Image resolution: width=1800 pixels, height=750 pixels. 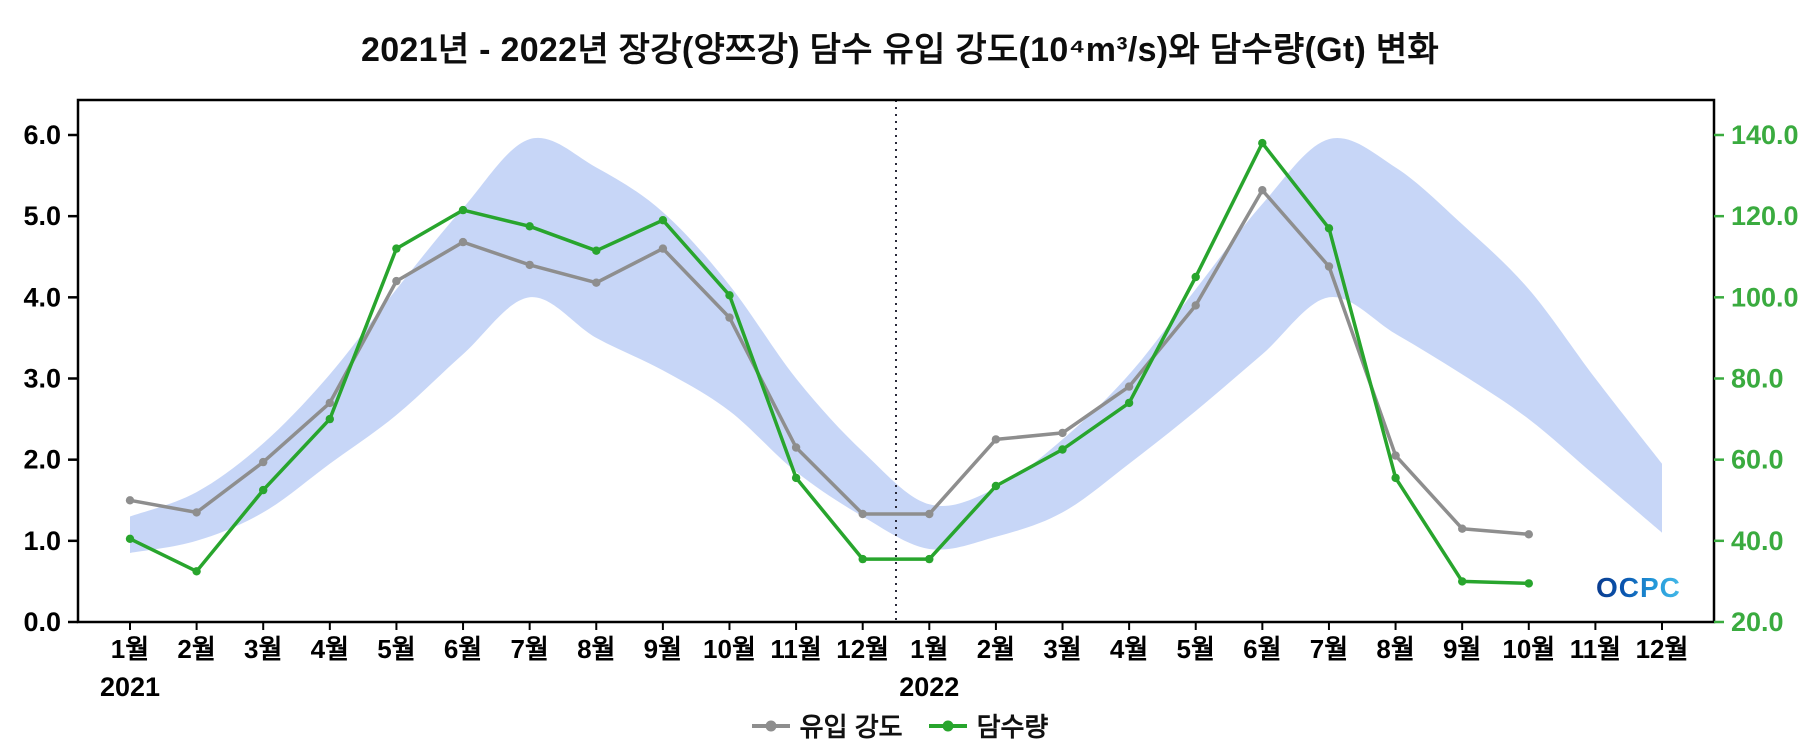 I want to click on ocpc-logo: OCPC, so click(x=1638, y=587).